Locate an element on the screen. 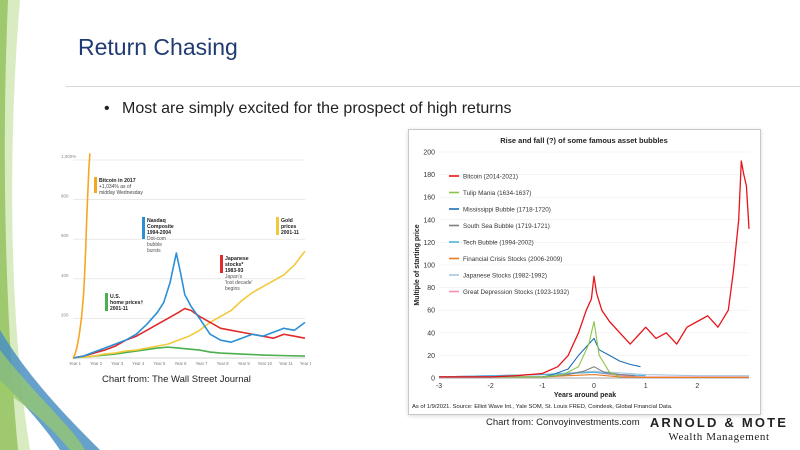 The image size is (800, 450). series-line-nasdaq-composite is located at coordinates (189, 305).